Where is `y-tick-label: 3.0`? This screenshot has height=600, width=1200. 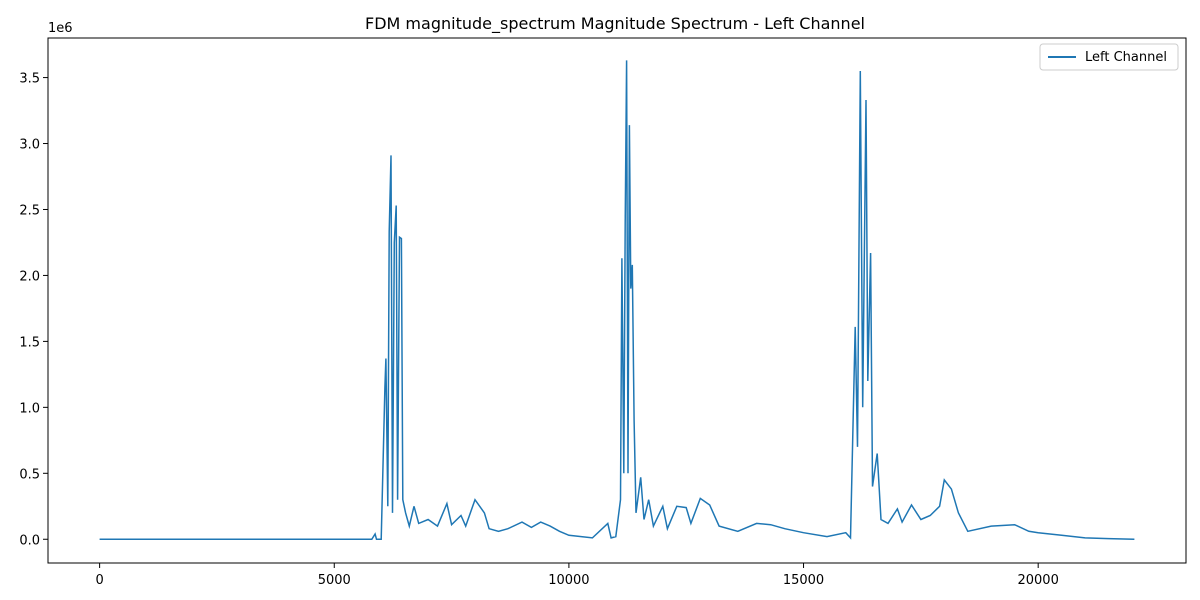
y-tick-label: 3.0 is located at coordinates (29, 145).